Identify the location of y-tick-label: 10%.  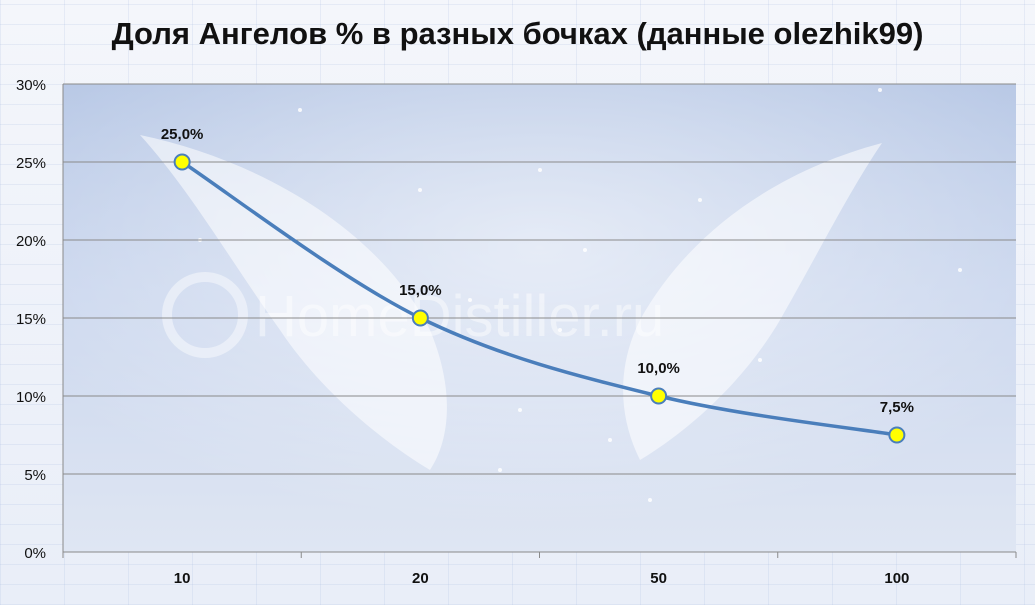
(31, 397).